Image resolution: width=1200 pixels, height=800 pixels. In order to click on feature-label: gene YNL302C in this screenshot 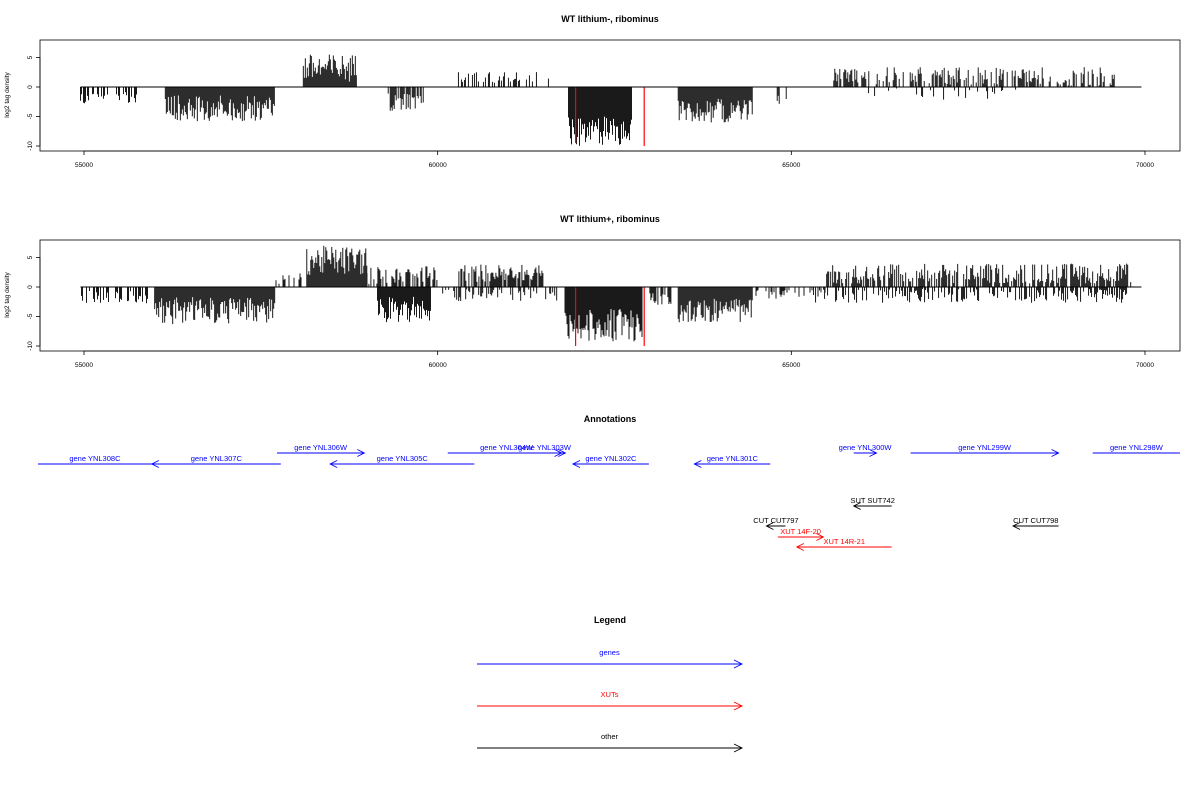, I will do `click(611, 458)`.